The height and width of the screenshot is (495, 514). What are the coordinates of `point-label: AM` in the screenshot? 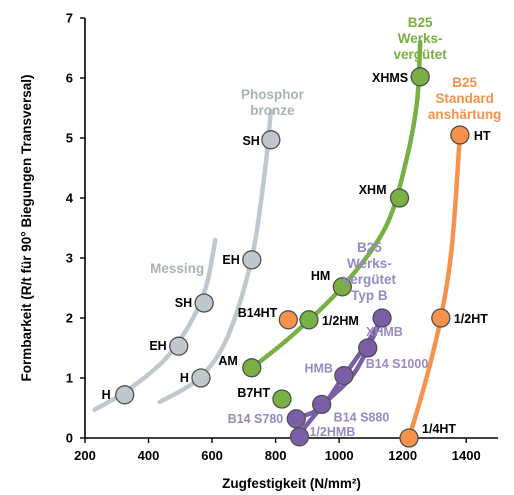 It's located at (227, 361).